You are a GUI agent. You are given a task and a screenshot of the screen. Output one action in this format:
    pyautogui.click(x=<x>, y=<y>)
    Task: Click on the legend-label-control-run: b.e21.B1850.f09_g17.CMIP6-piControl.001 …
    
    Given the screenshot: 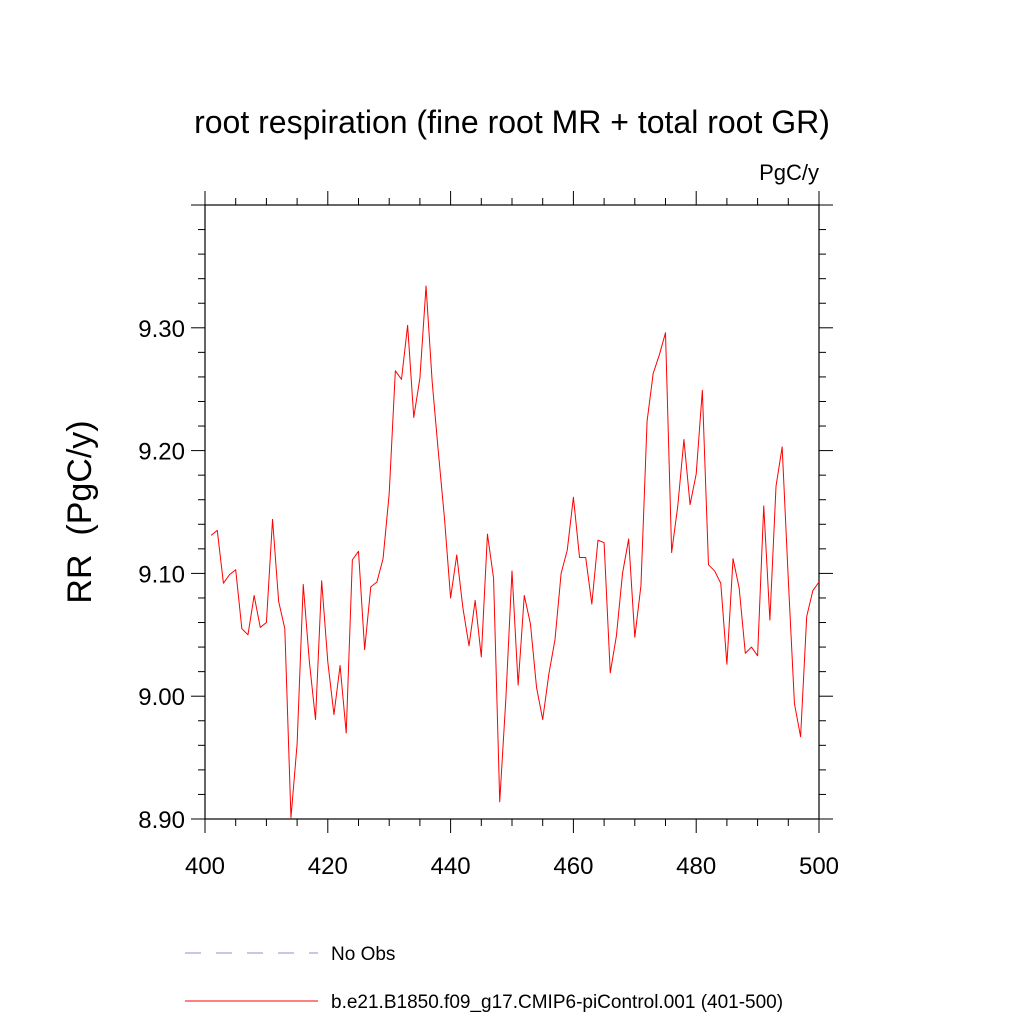 What is the action you would take?
    pyautogui.click(x=557, y=1002)
    